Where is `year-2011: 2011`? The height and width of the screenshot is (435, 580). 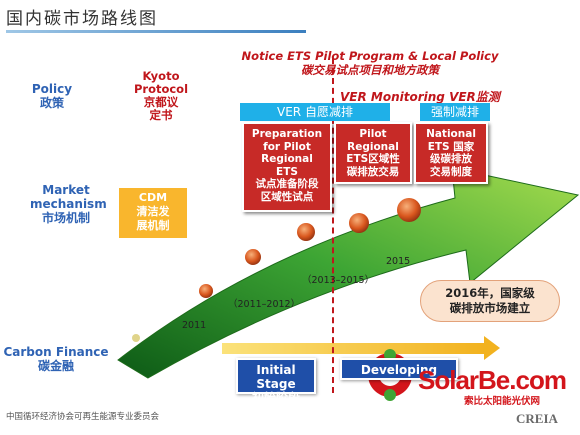 year-2011: 2011 is located at coordinates (194, 325).